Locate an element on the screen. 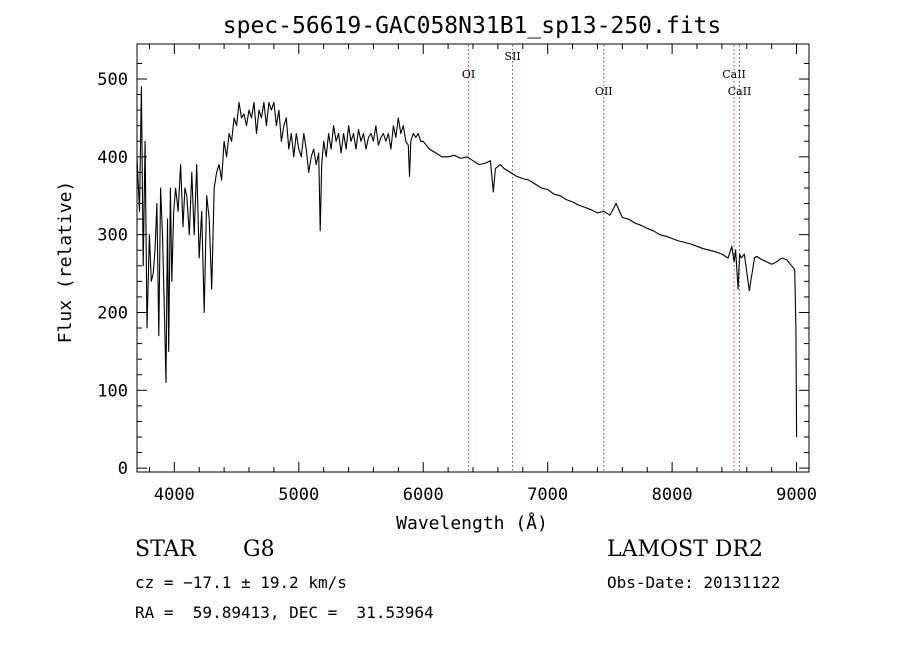 Image resolution: width=900 pixels, height=649 pixels. spectral-line-label: SII is located at coordinates (512, 56).